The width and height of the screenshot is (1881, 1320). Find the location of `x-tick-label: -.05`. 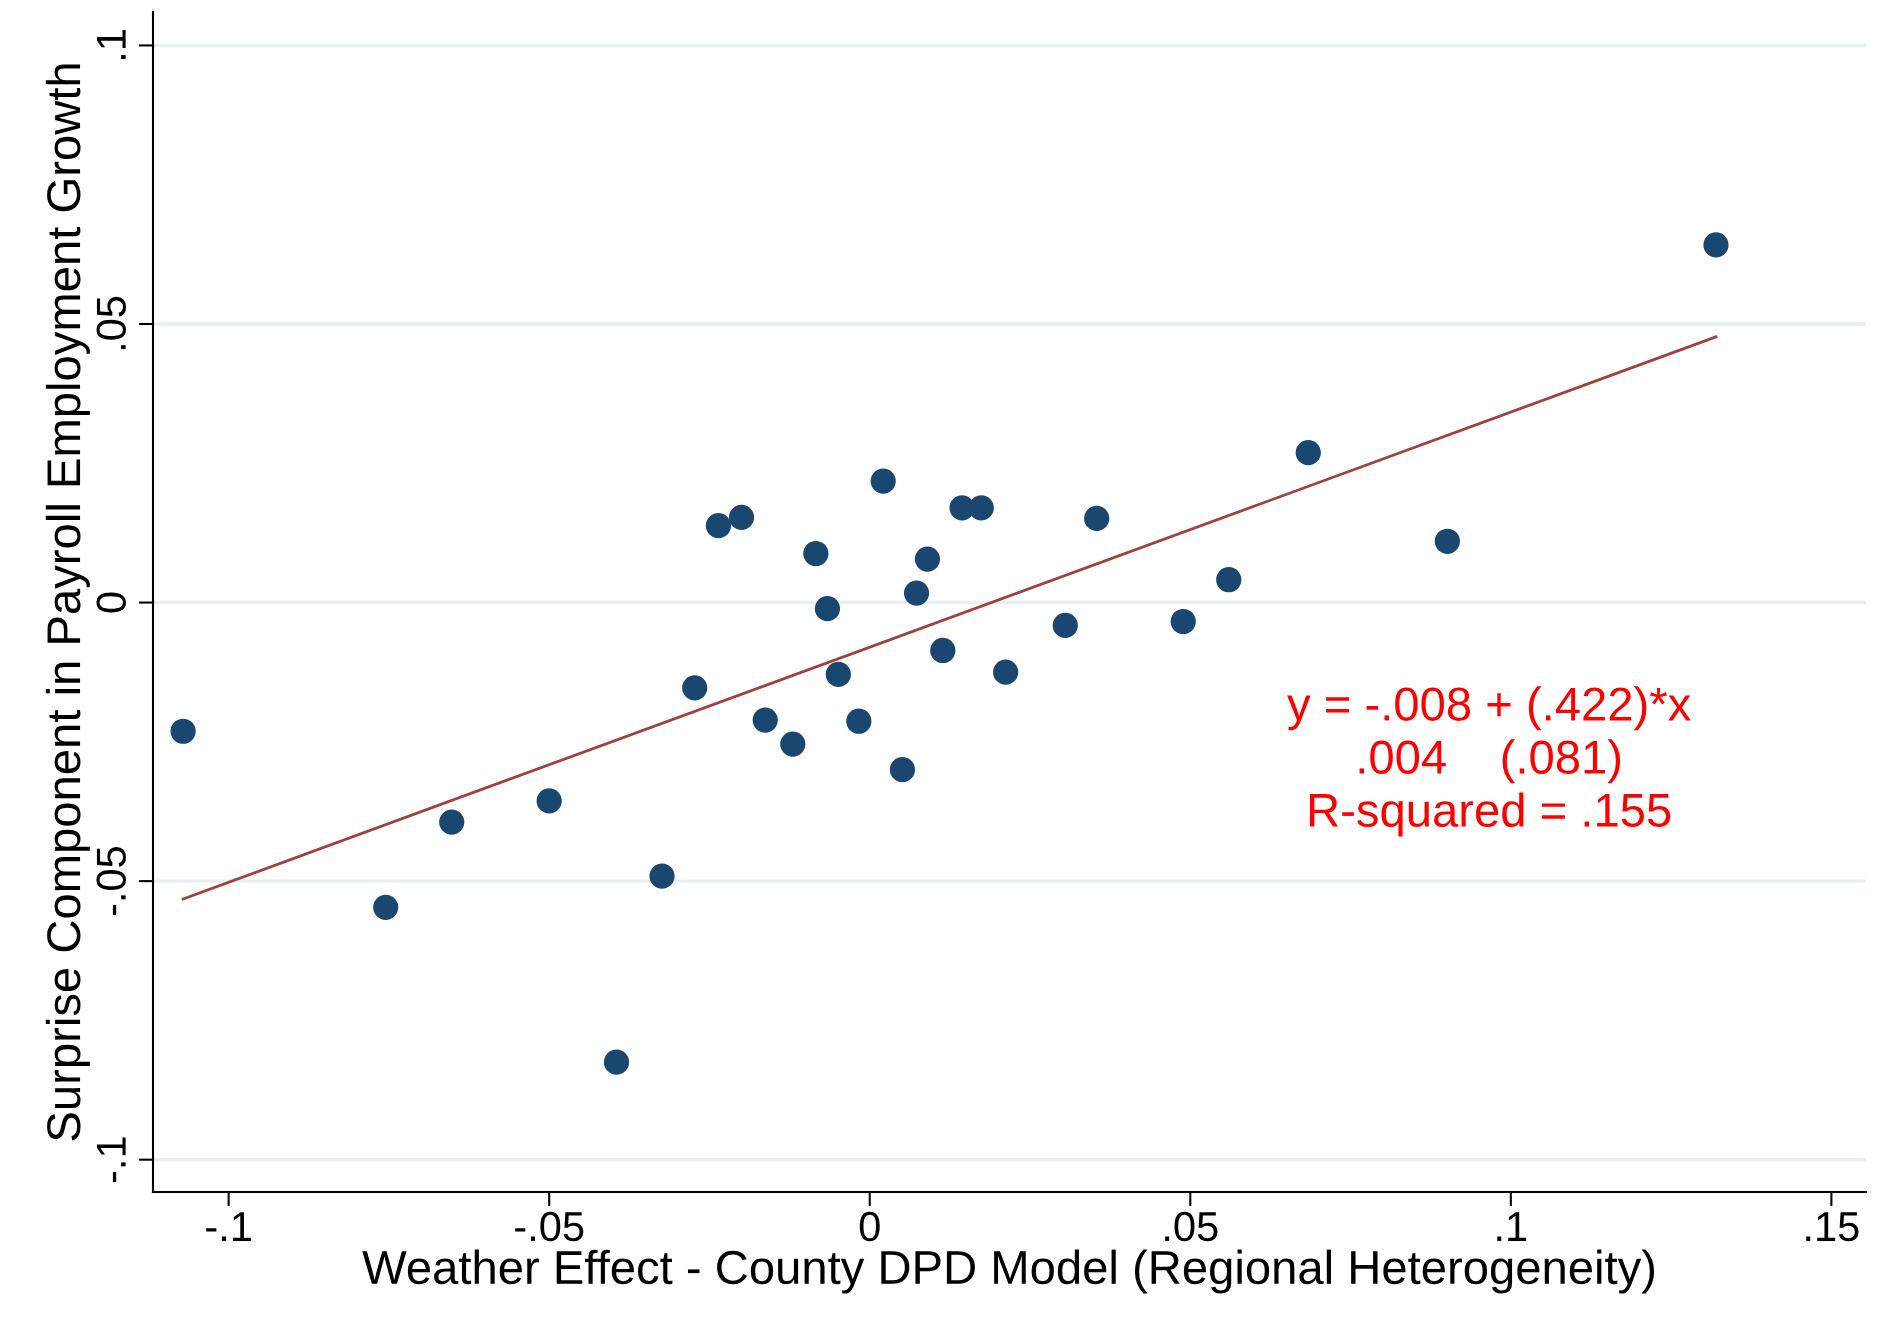

x-tick-label: -.05 is located at coordinates (549, 1226).